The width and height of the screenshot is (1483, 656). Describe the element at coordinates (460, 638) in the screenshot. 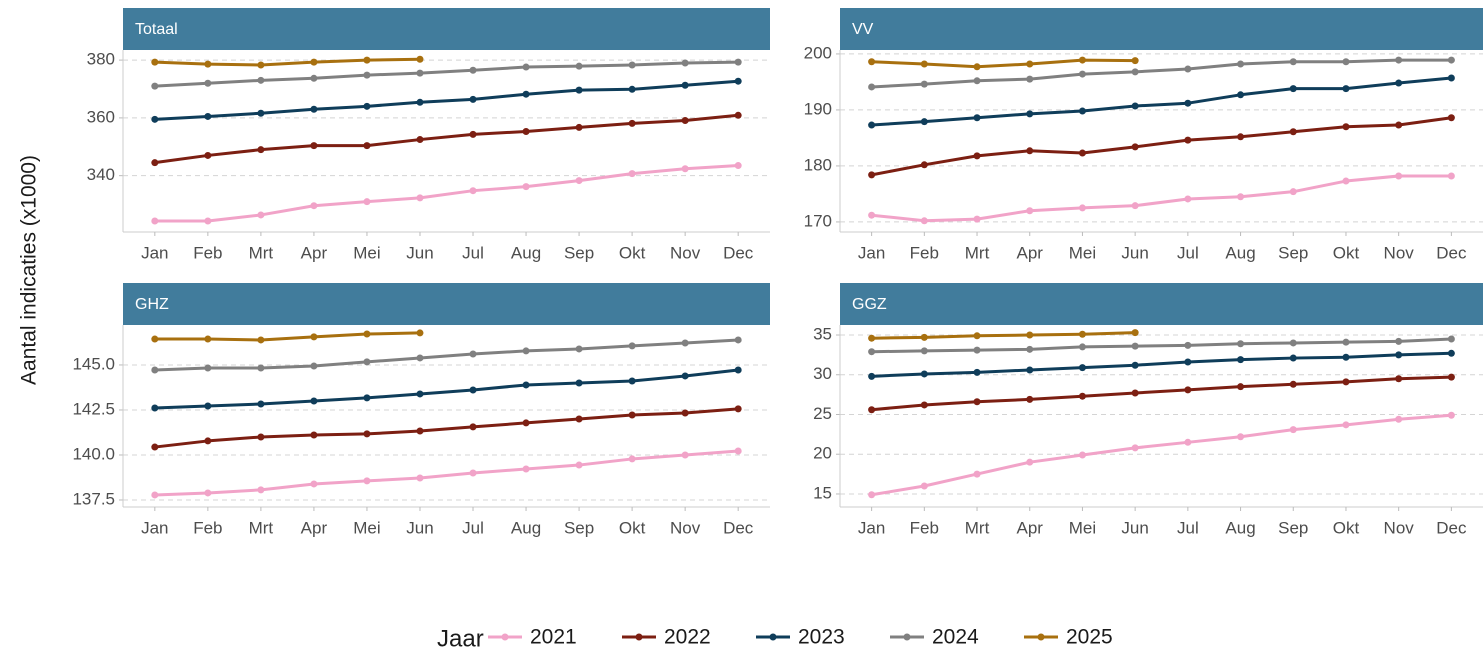

I see `legend-title: Jaar` at that location.